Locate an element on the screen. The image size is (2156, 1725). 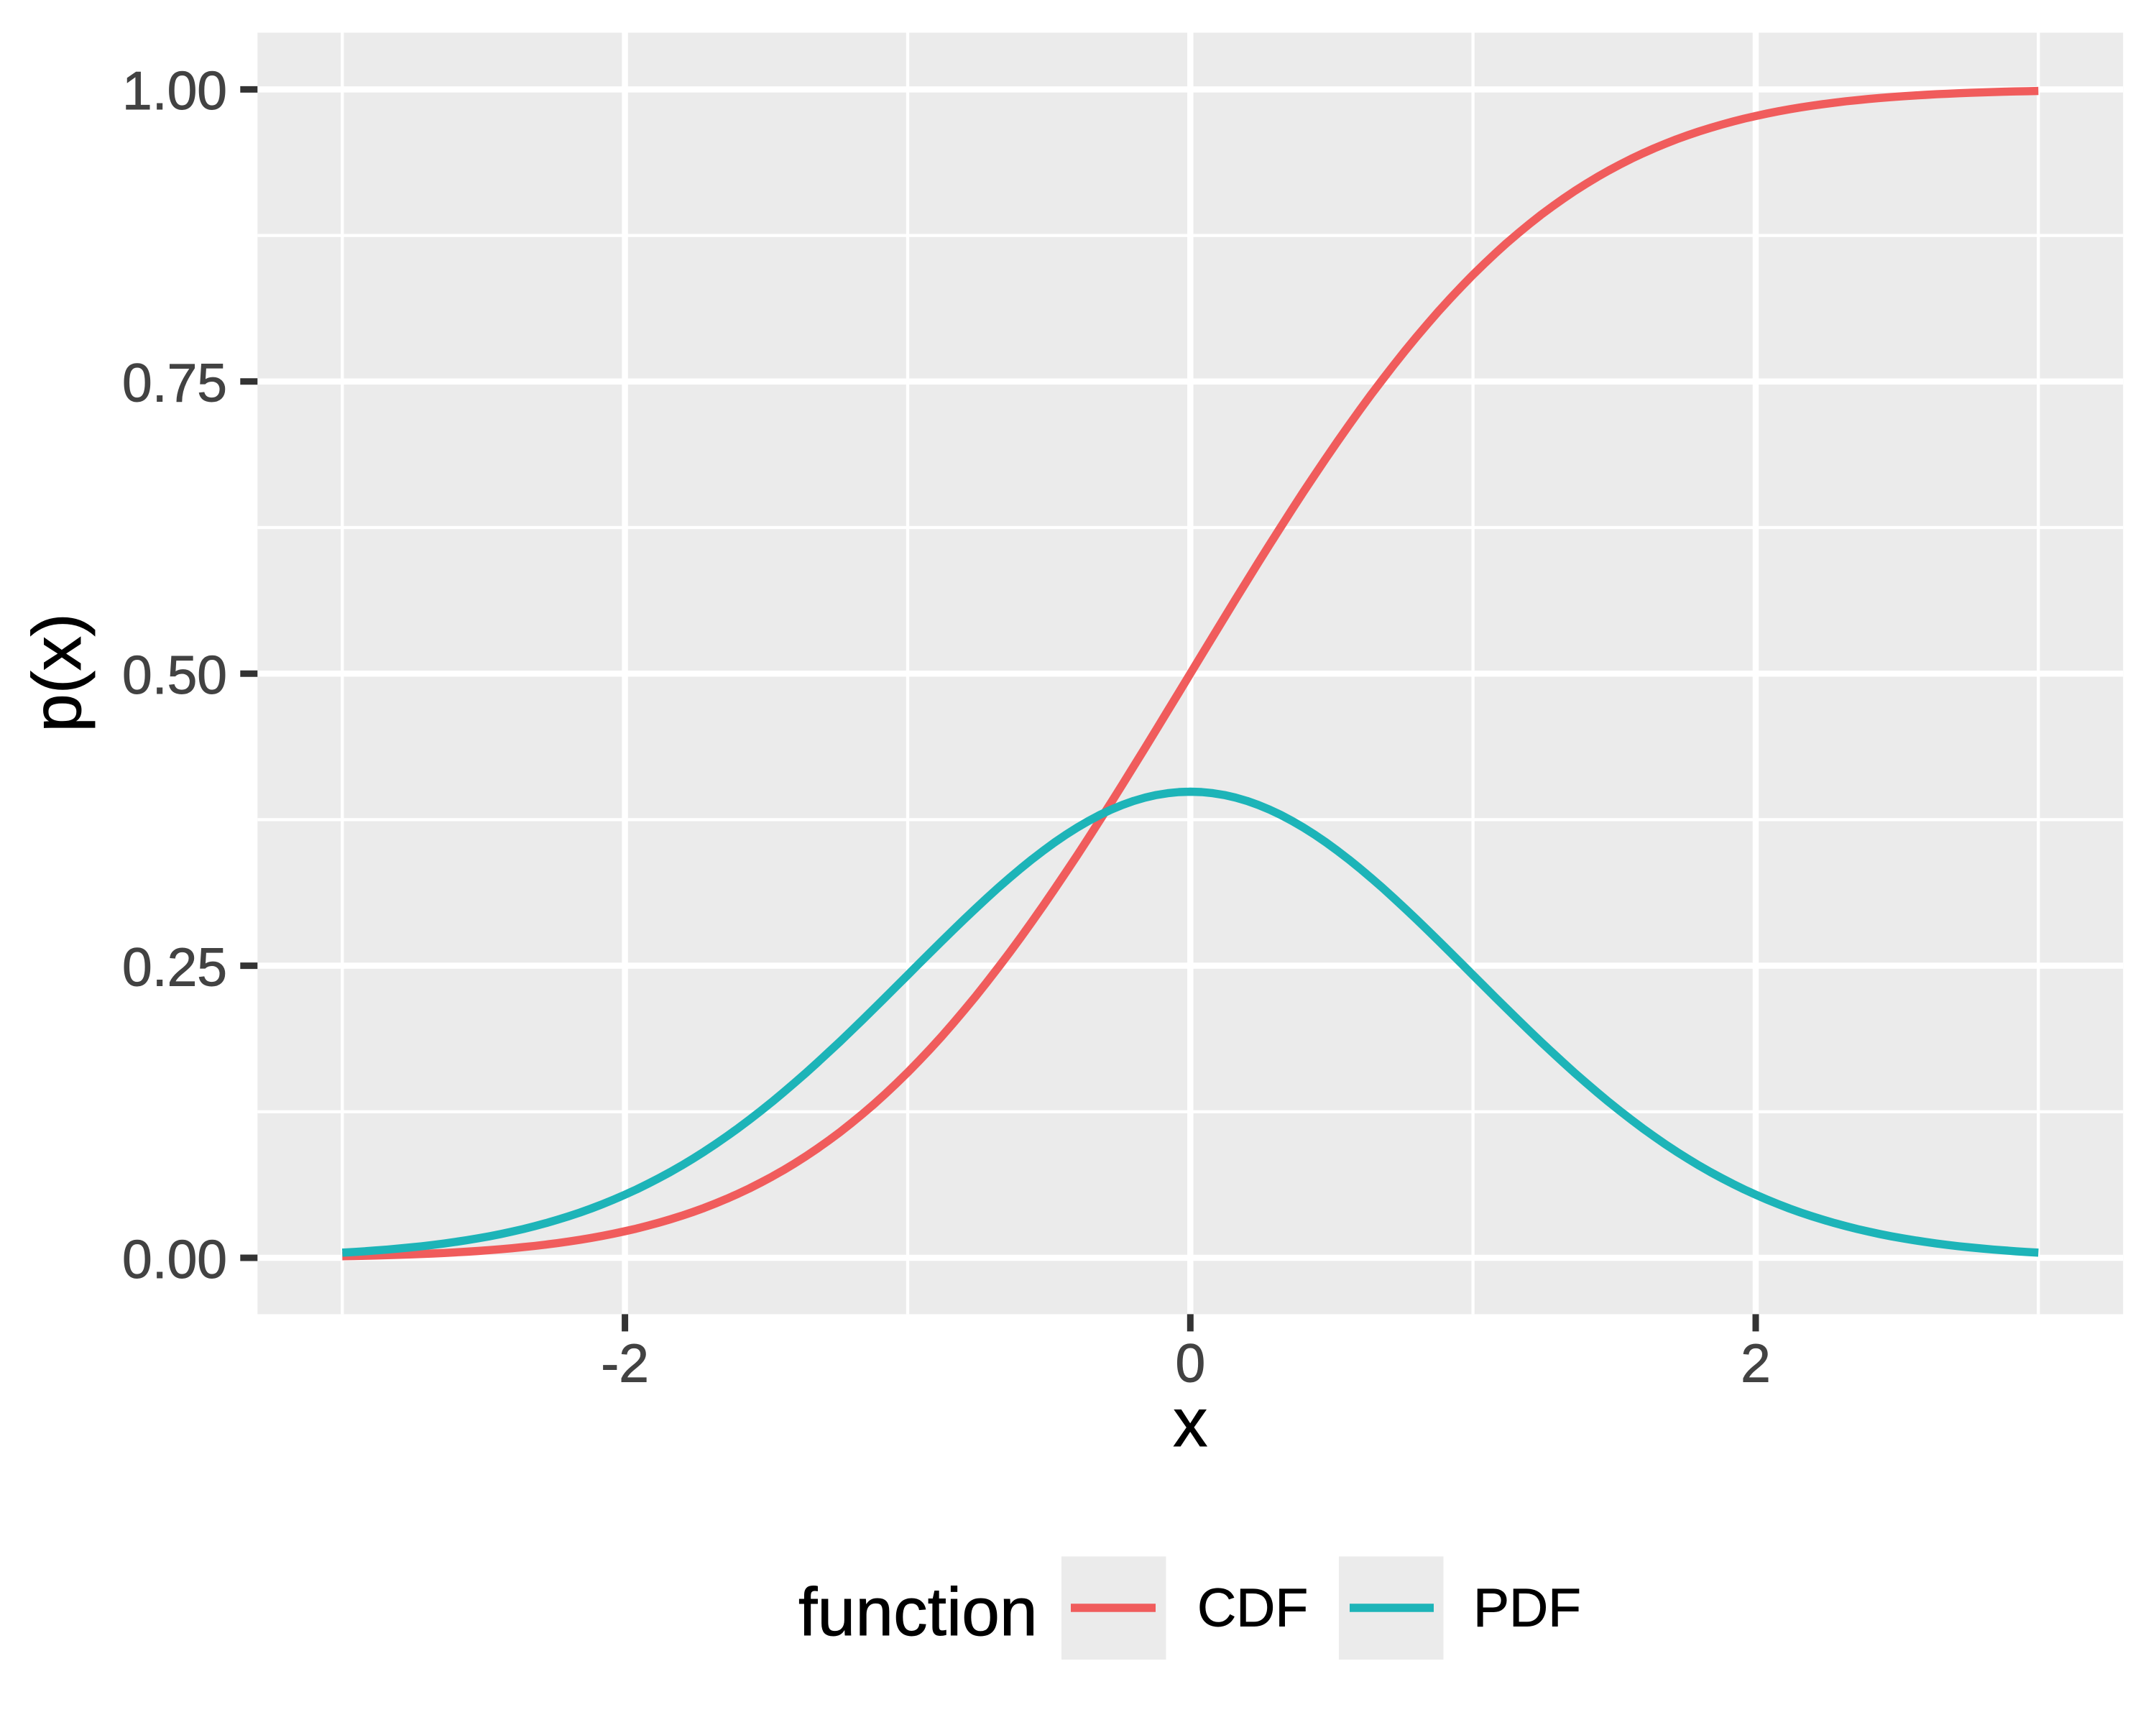
svg-text: 1.00 is located at coordinates (174, 90).